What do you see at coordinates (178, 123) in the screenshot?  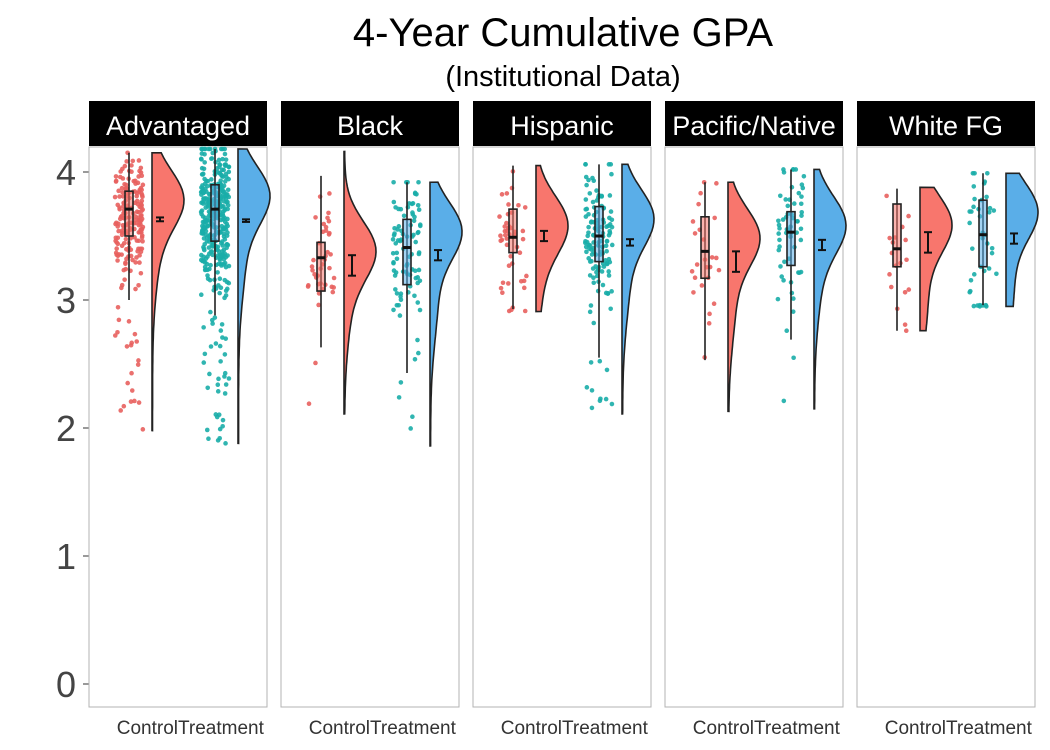 I see `facet-strip` at bounding box center [178, 123].